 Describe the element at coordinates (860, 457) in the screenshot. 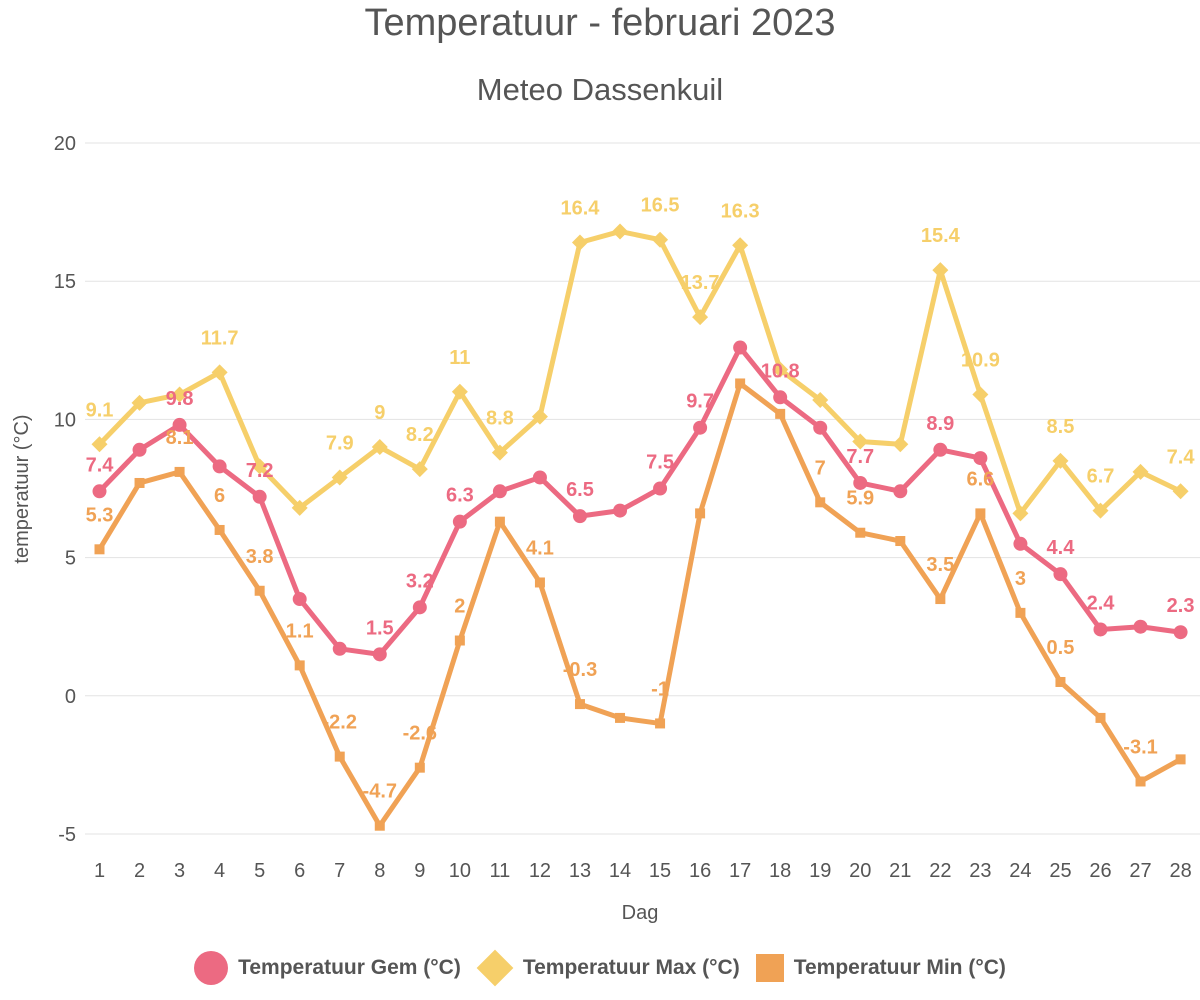

I see `data-label: 7.7` at that location.